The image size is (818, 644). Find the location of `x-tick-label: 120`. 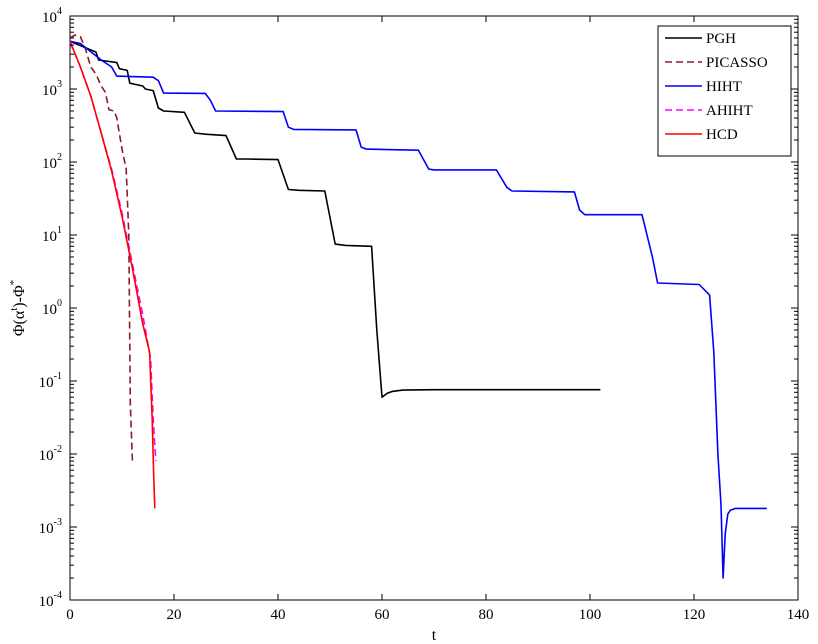

x-tick-label: 120 is located at coordinates (694, 615).